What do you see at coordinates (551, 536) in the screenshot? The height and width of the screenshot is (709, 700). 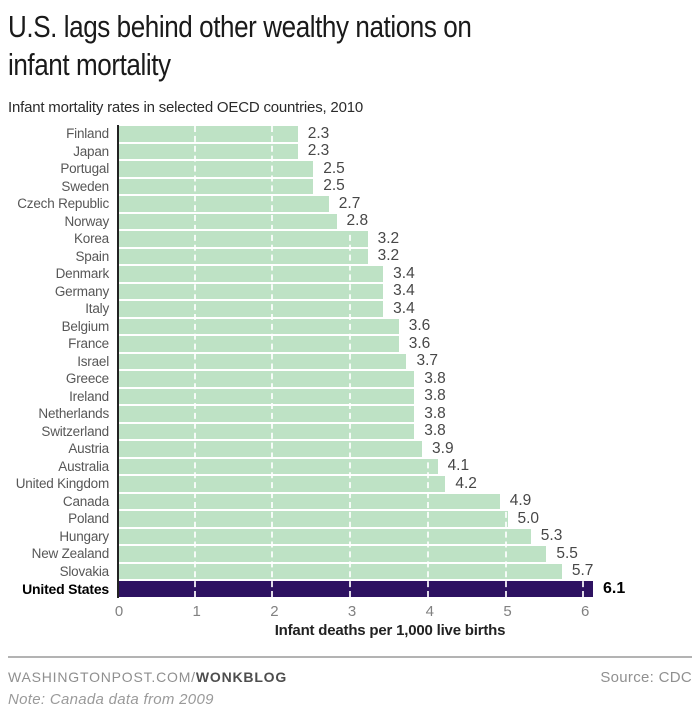 I see `value-label: 5.3` at bounding box center [551, 536].